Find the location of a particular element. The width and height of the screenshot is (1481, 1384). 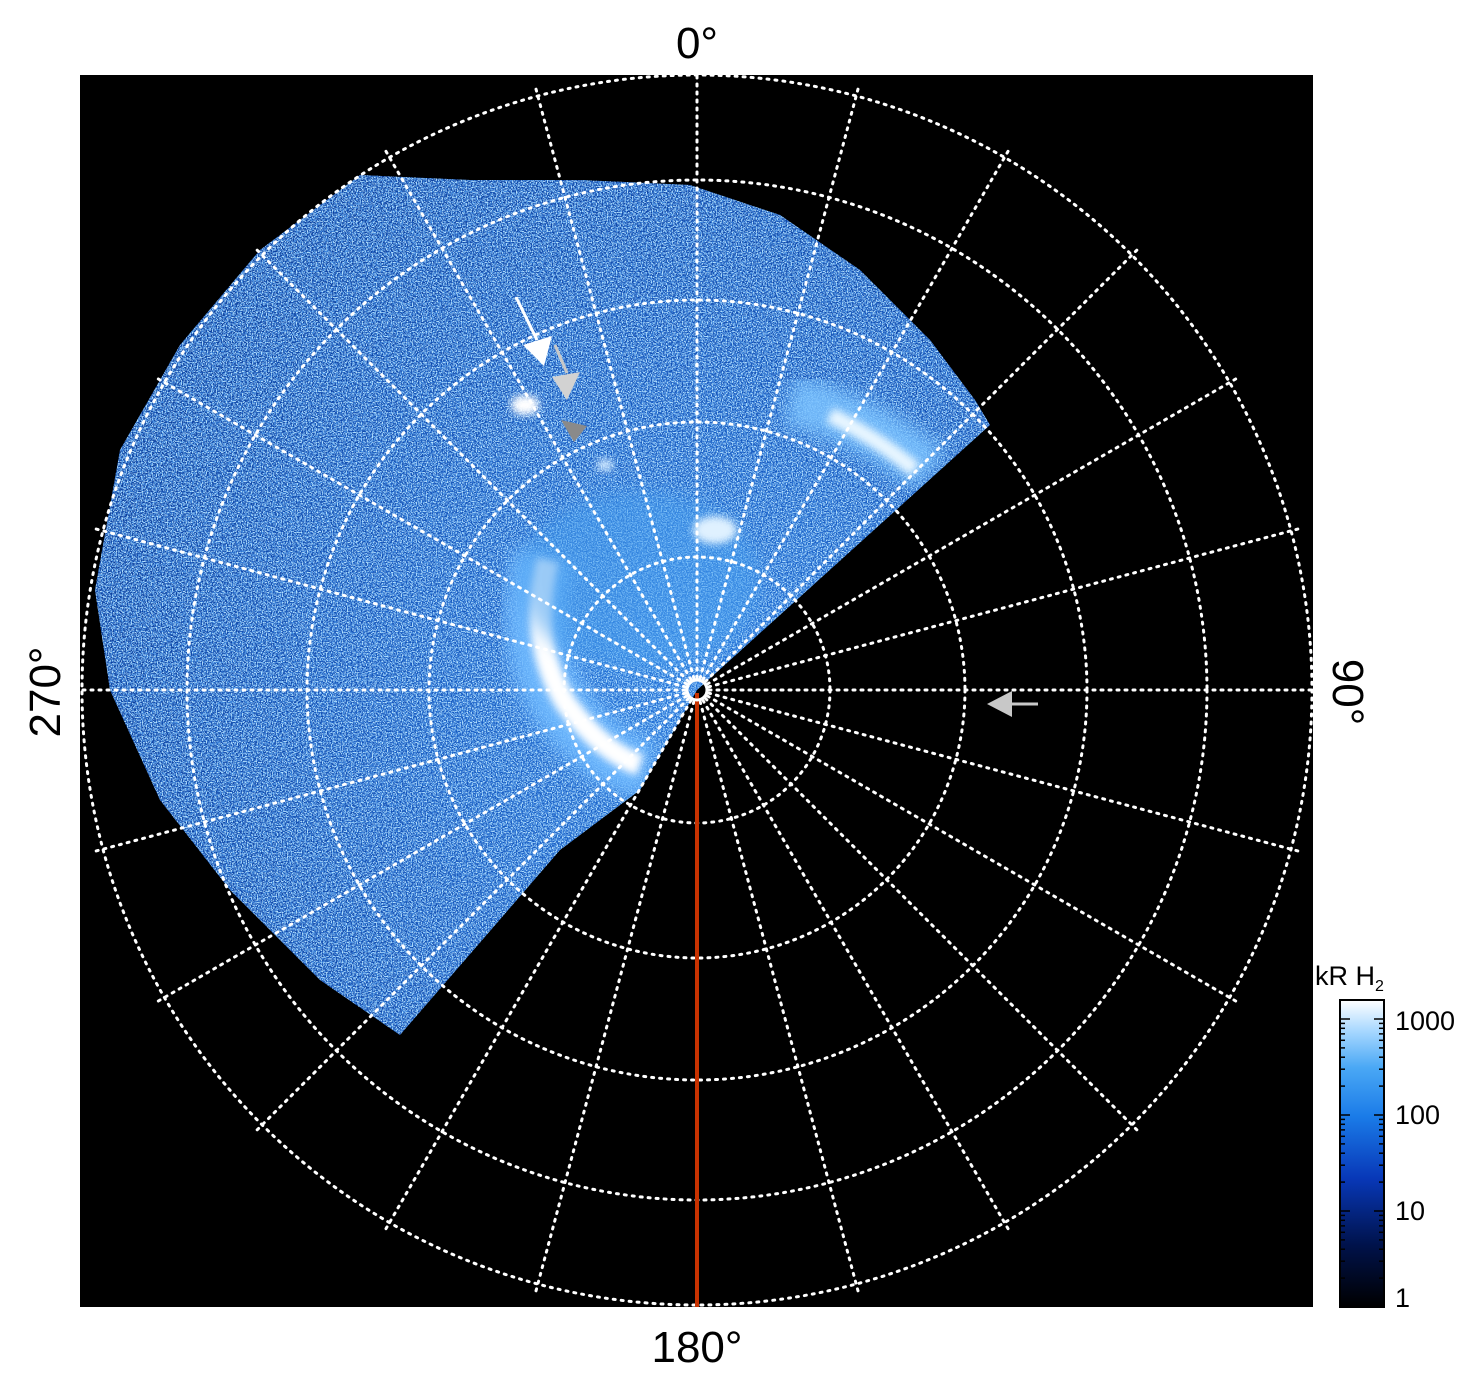

colorbar-ticks is located at coordinates (1362, 1163).